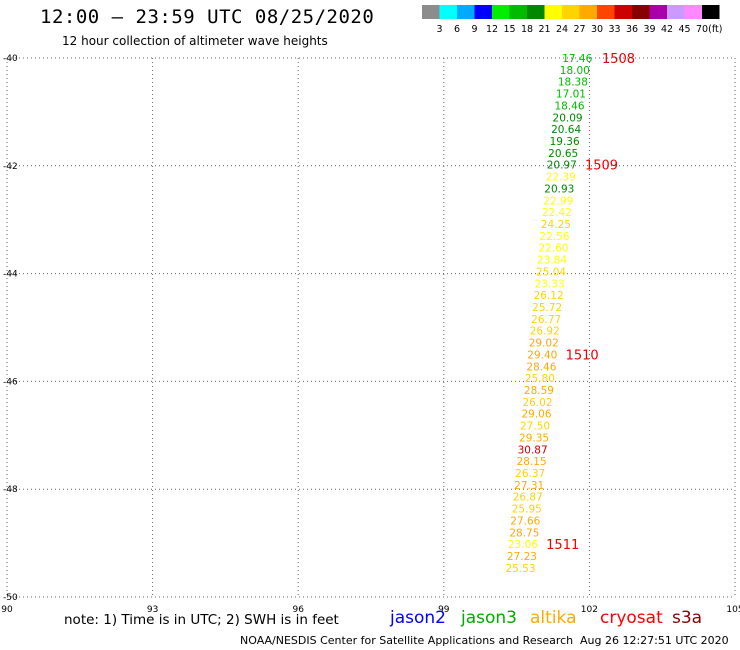  What do you see at coordinates (569, 106) in the screenshot?
I see `swh-value: 18.46` at bounding box center [569, 106].